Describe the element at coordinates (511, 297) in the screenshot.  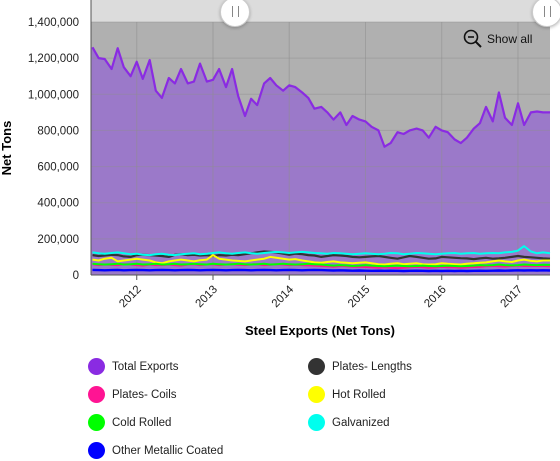
I see `x-tick-label: 2017` at that location.